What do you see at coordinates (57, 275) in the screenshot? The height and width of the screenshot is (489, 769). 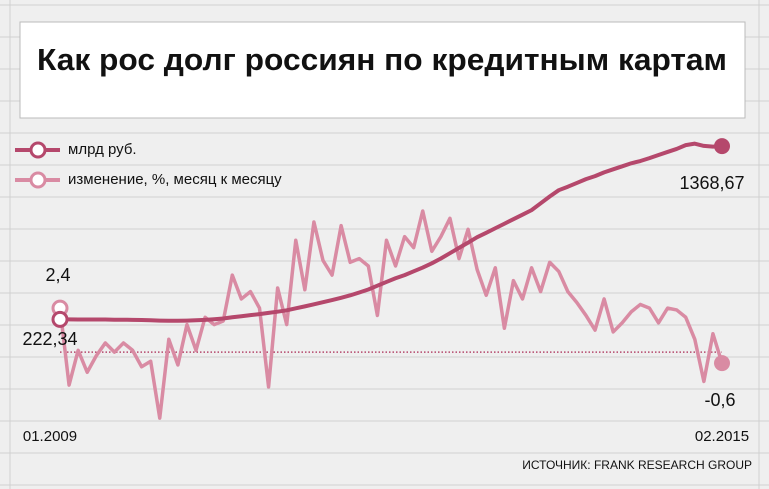 I see `value-label: 2,4` at bounding box center [57, 275].